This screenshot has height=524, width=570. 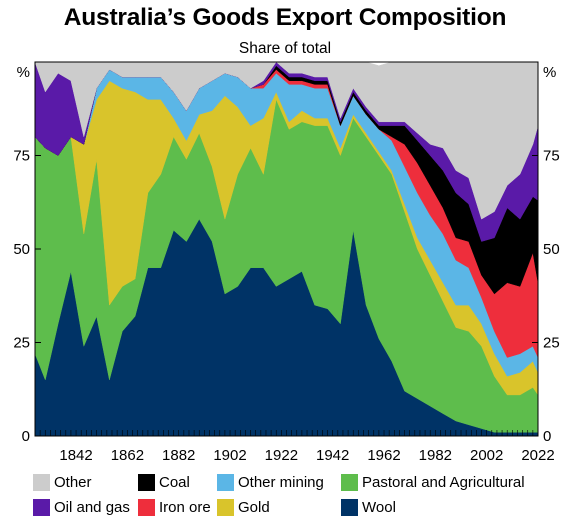 What do you see at coordinates (332, 455) in the screenshot?
I see `x-tick-label: 1942` at bounding box center [332, 455].